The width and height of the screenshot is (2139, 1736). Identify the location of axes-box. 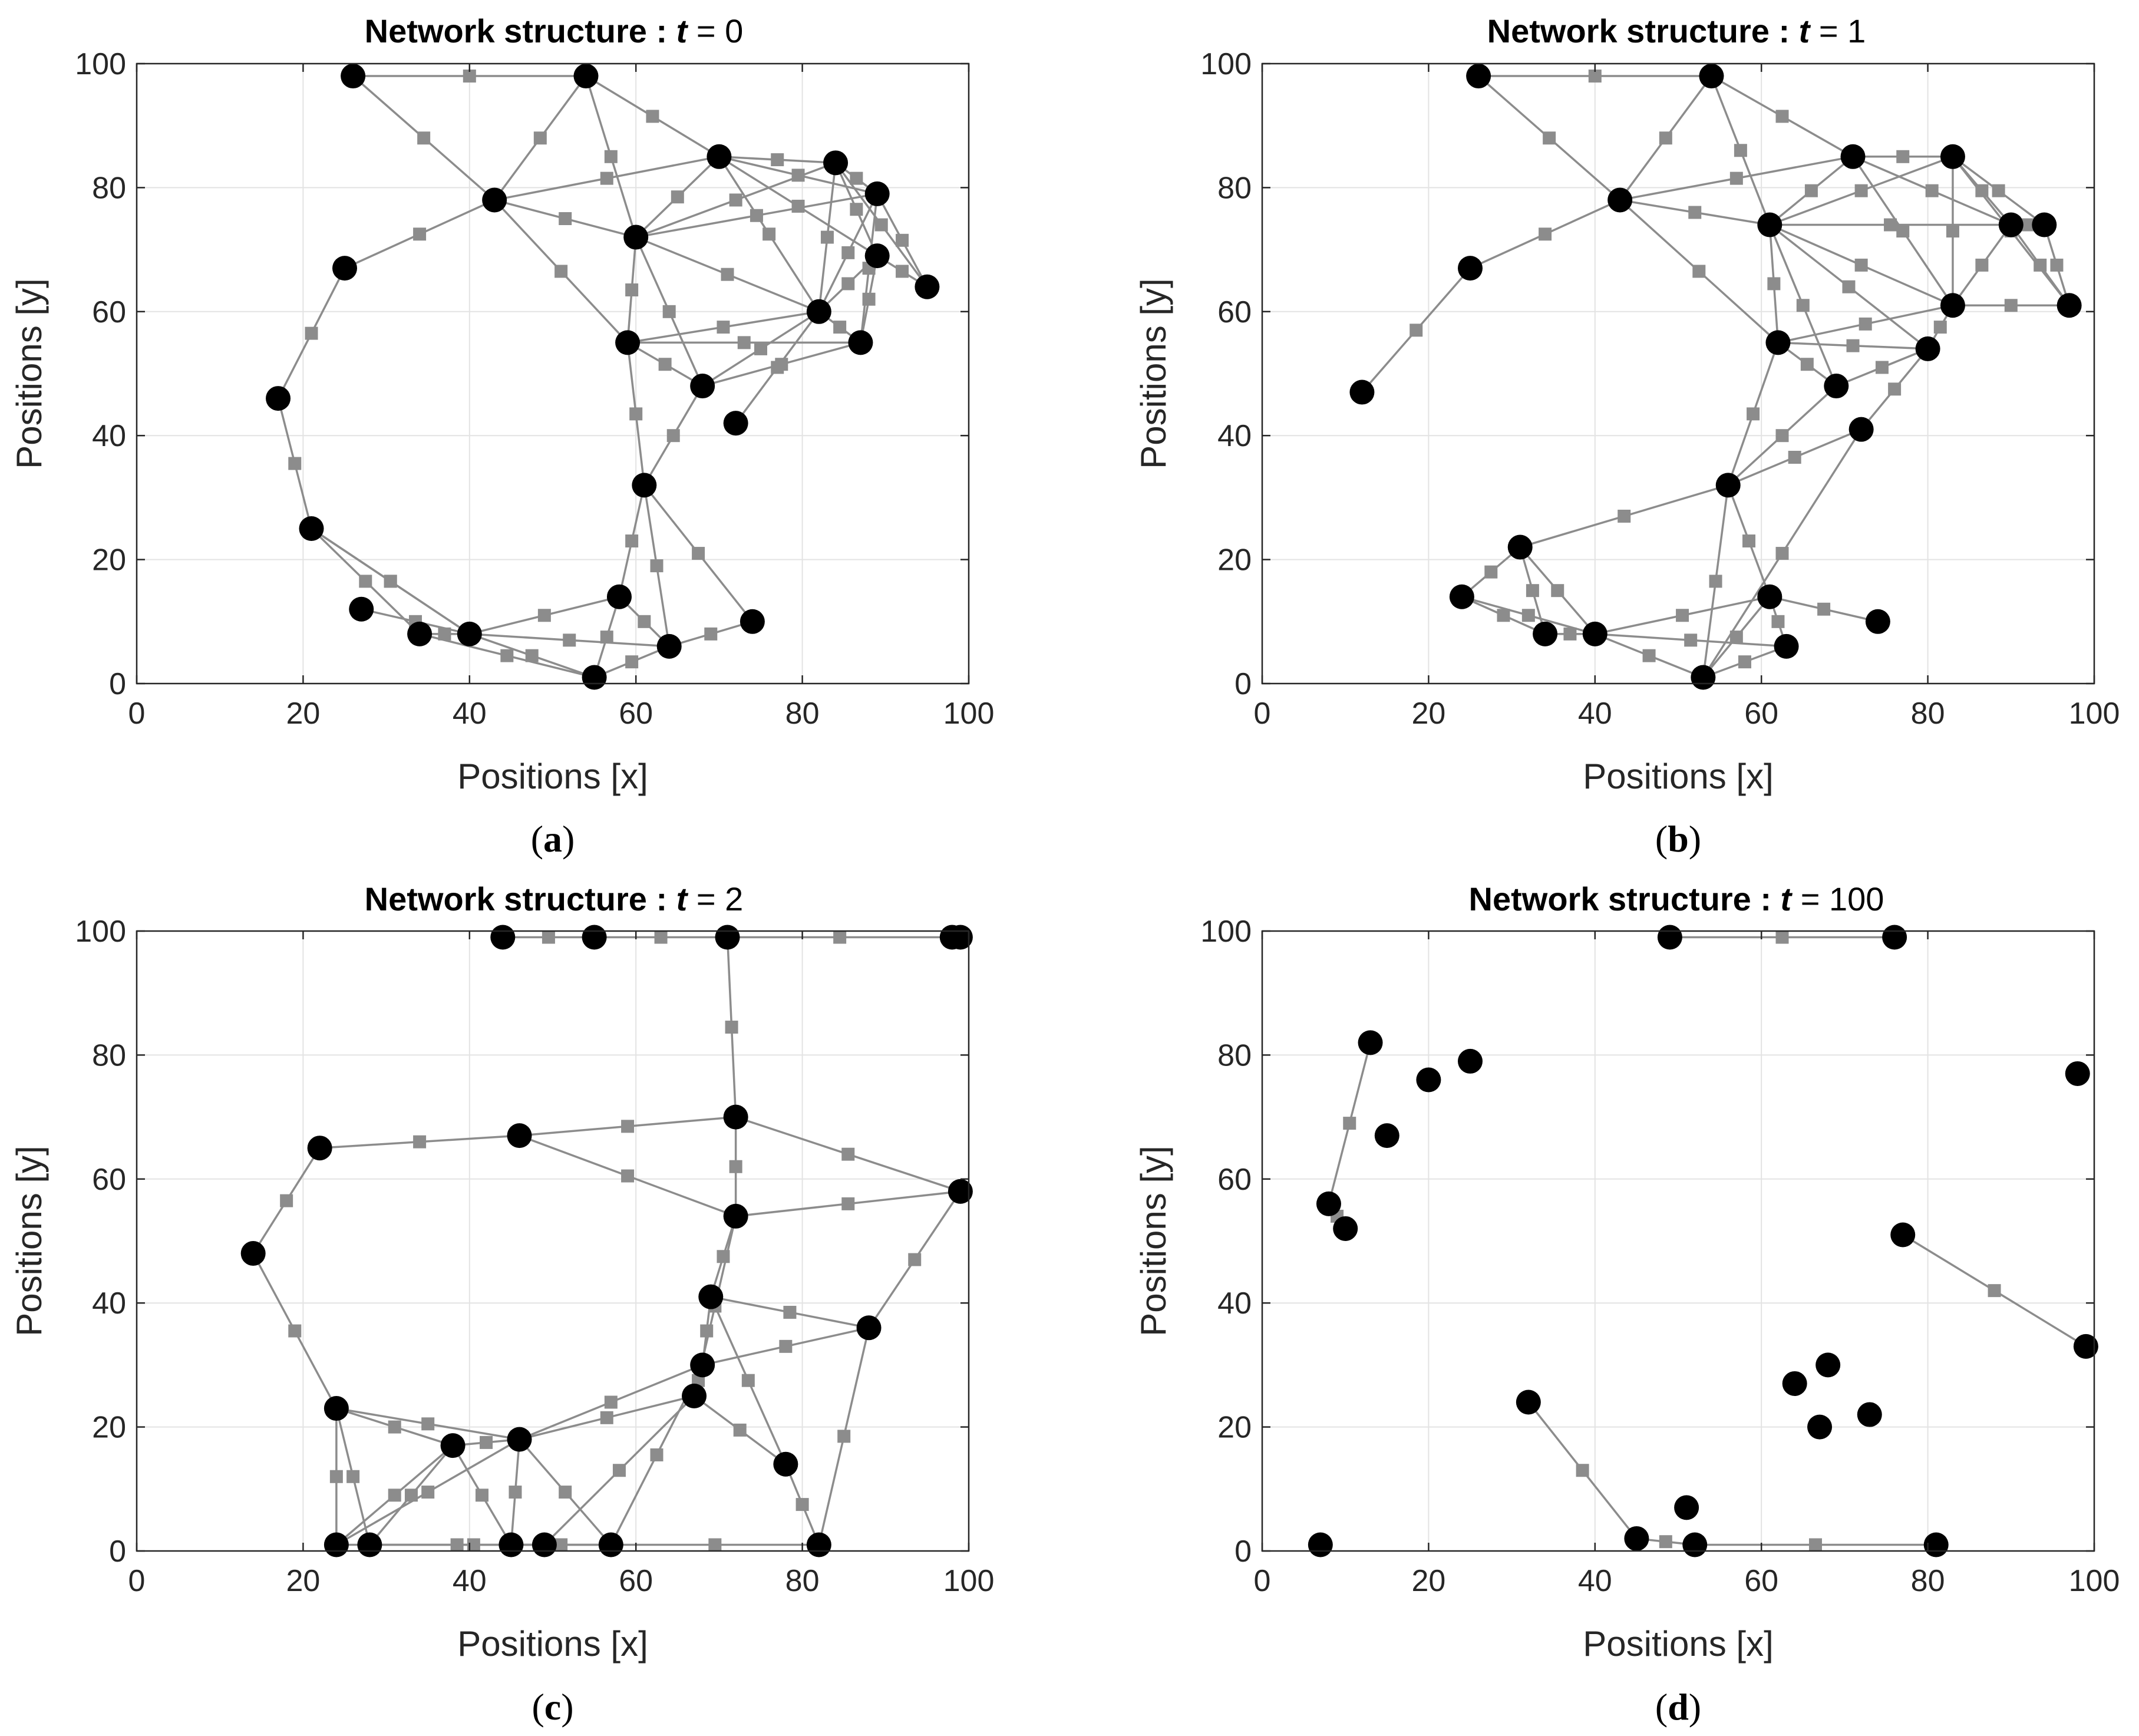
(553, 1241).